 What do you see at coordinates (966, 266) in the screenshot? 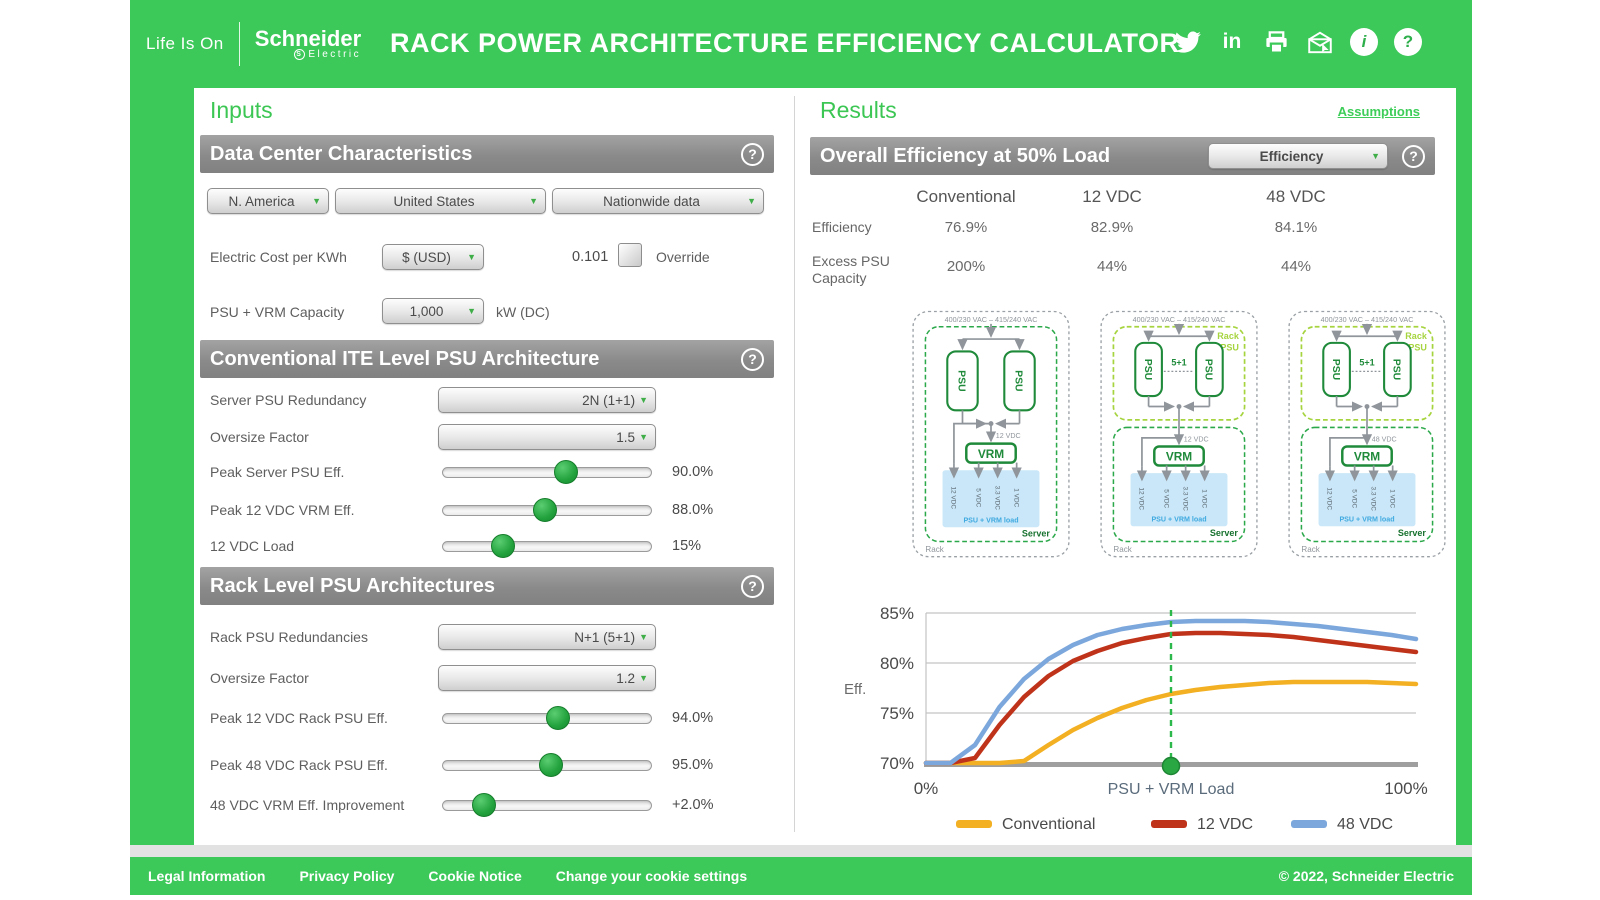
I see `excess-conventional: 200%` at bounding box center [966, 266].